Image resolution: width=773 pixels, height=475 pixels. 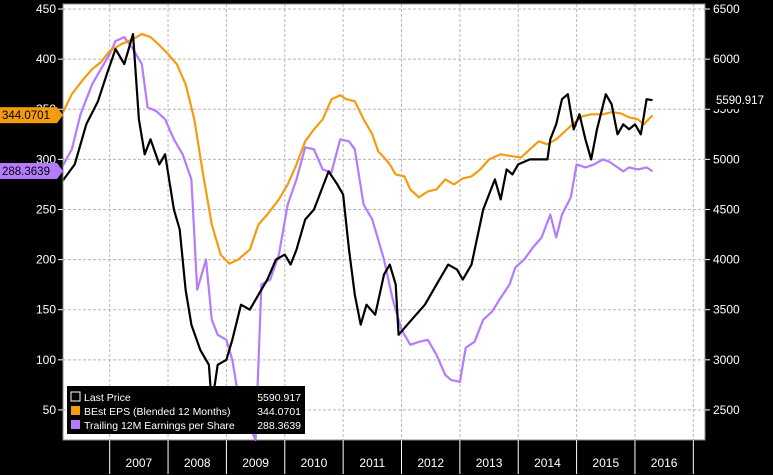 I want to click on tag-best-eps-label: 344.0701, so click(x=26, y=116).